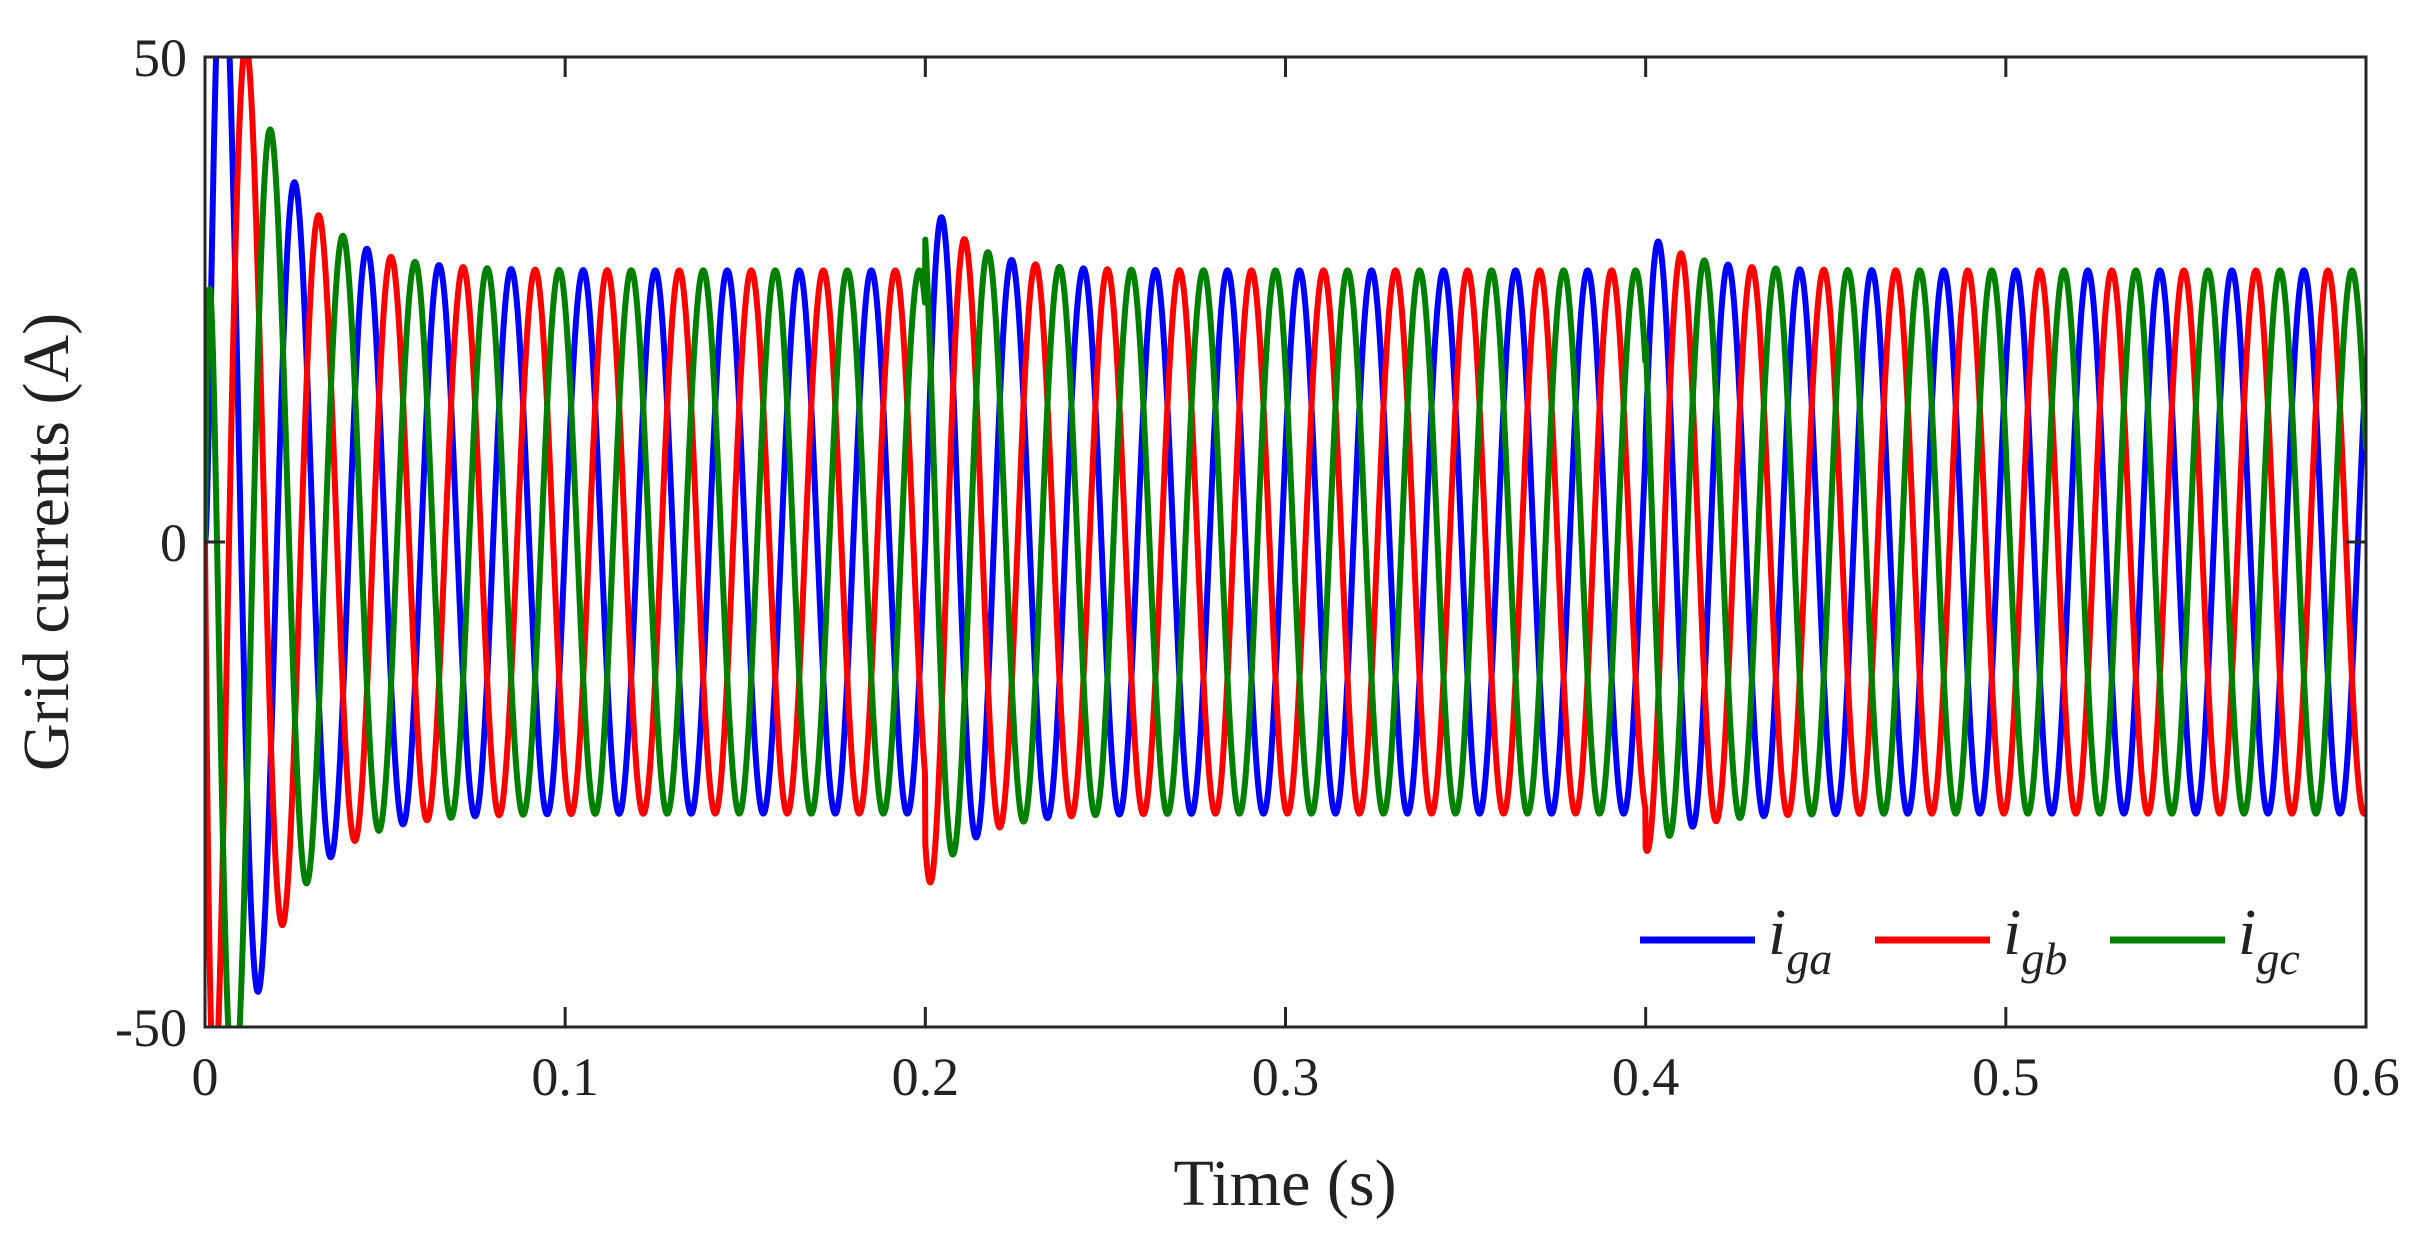 The height and width of the screenshot is (1235, 2421). What do you see at coordinates (2035, 940) in the screenshot?
I see `legend-label-gb: igb` at bounding box center [2035, 940].